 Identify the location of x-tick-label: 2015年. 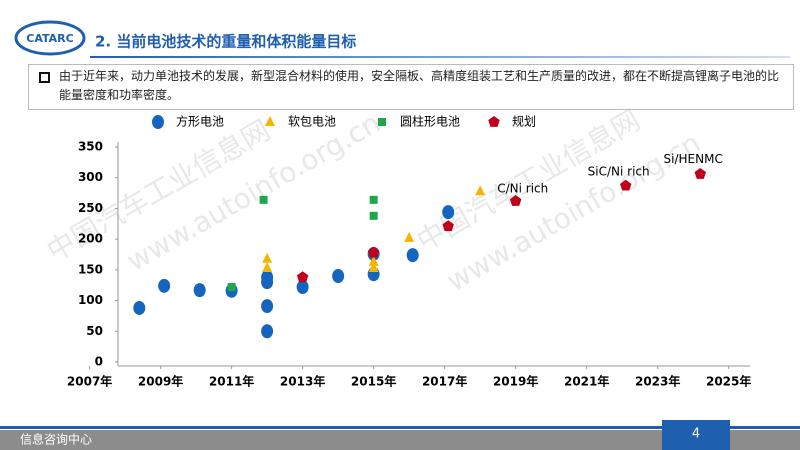
(373, 381).